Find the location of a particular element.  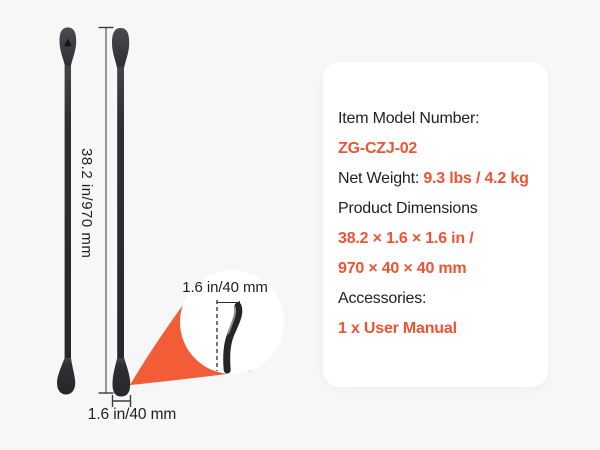

spec-row: Net Weight: 9.3 lbs / 4.2 kg is located at coordinates (437, 179).